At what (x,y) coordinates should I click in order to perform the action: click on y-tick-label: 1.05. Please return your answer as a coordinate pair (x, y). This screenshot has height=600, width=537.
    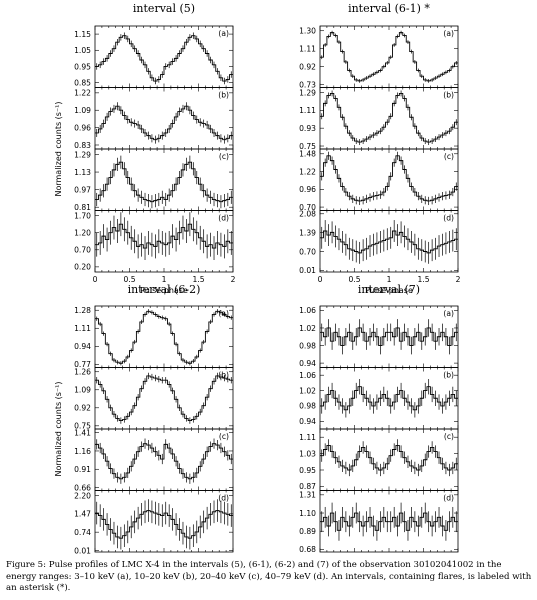
    Looking at the image, I should click on (82, 50).